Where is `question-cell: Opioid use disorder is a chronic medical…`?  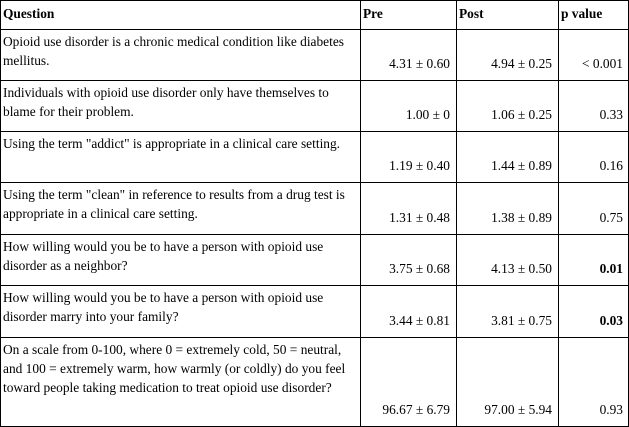 question-cell: Opioid use disorder is a chronic medical… is located at coordinates (180, 55).